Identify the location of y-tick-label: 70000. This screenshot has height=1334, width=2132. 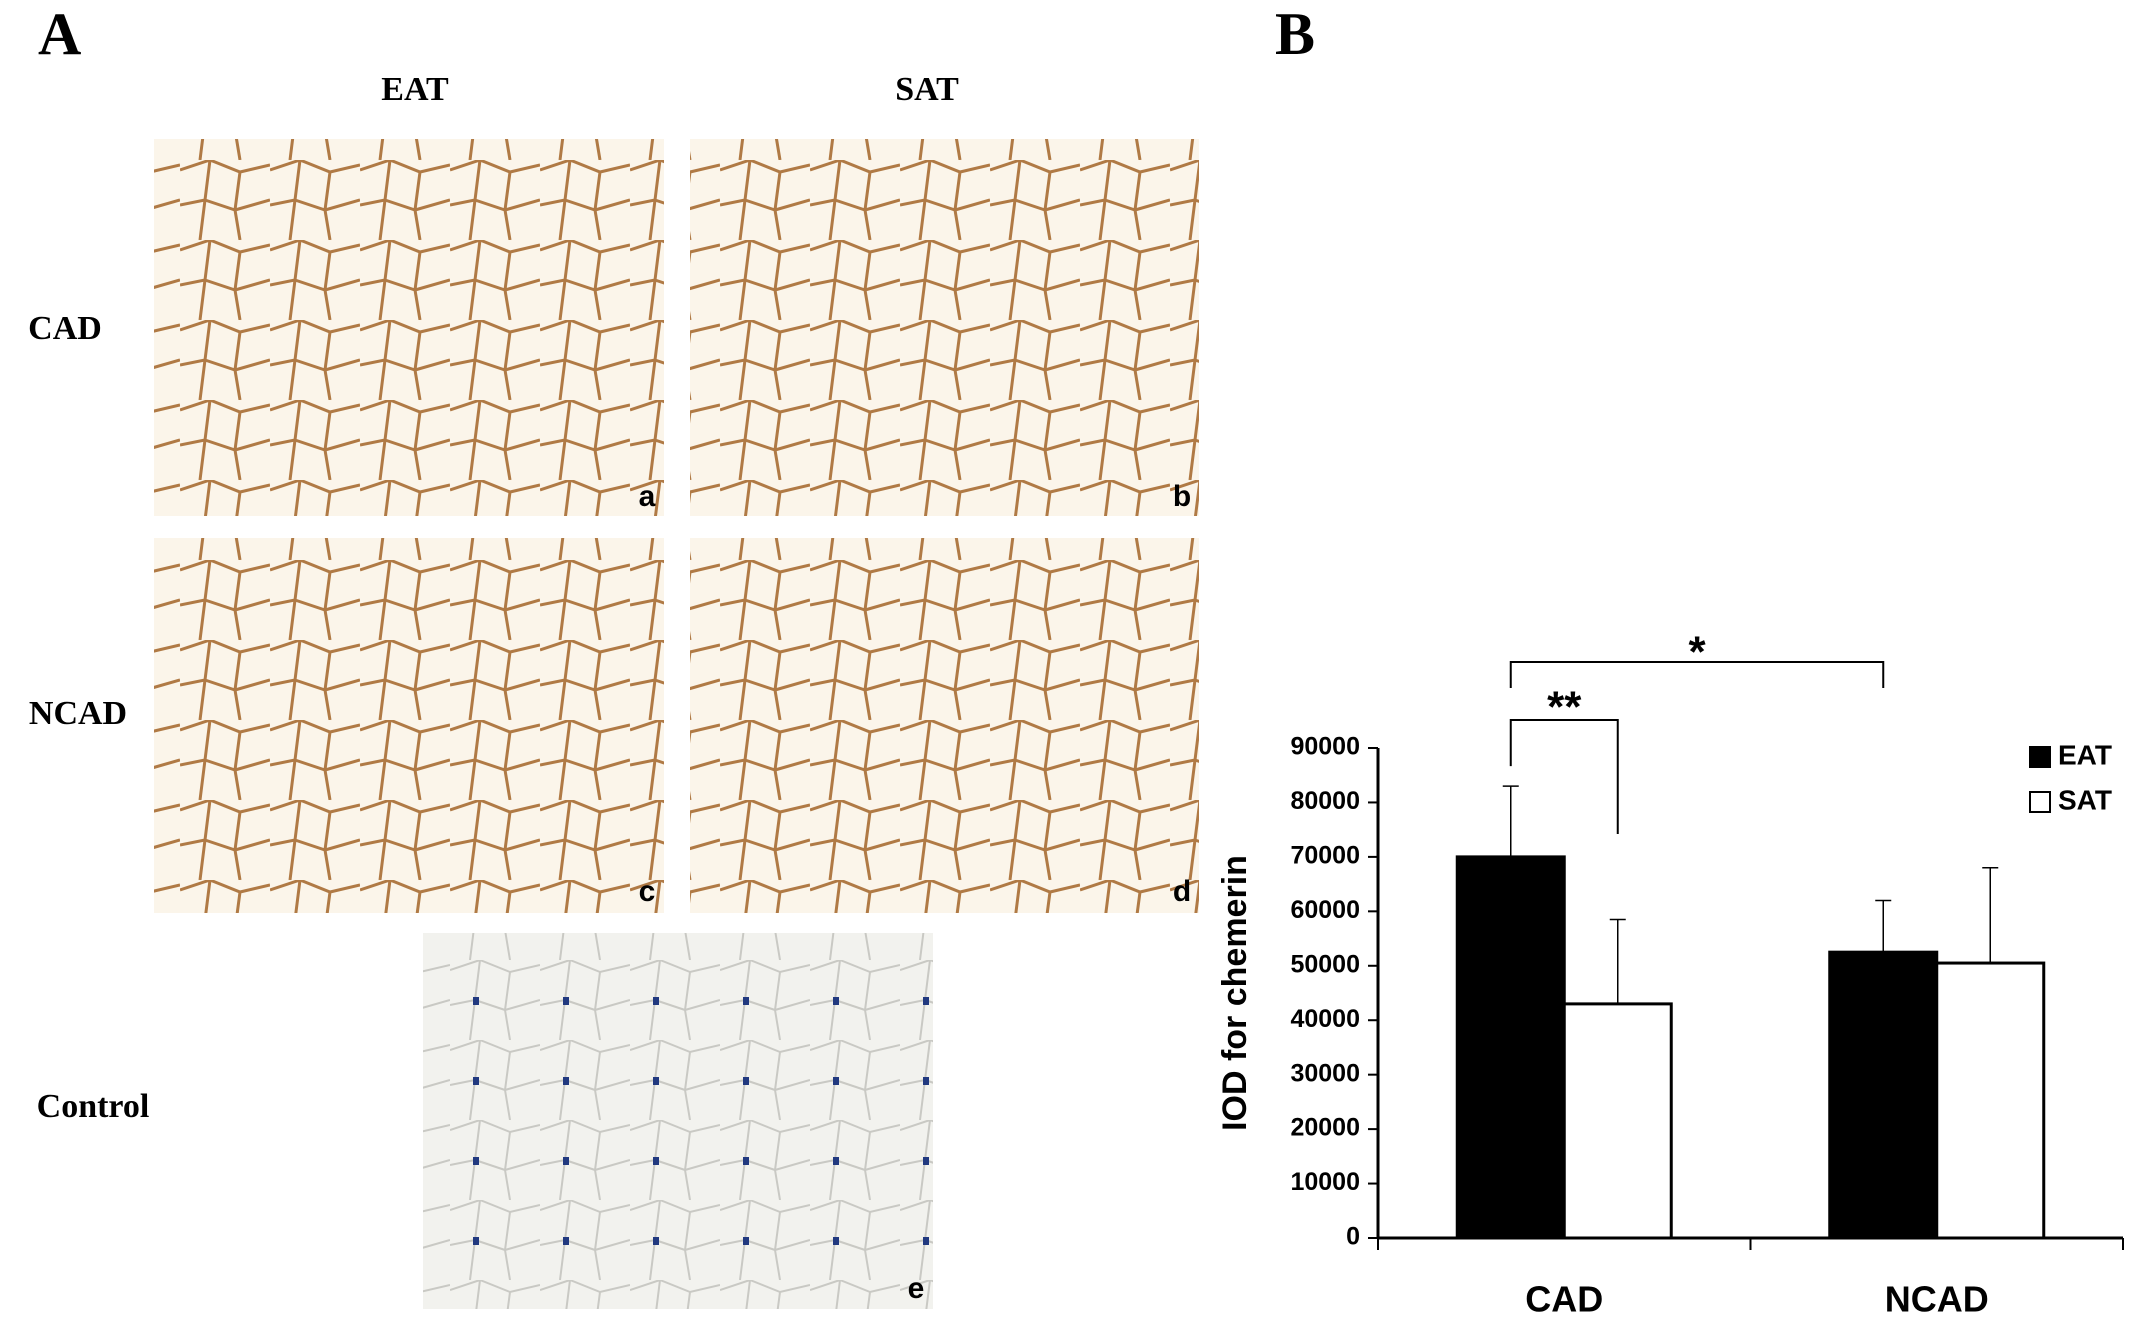
(1325, 855).